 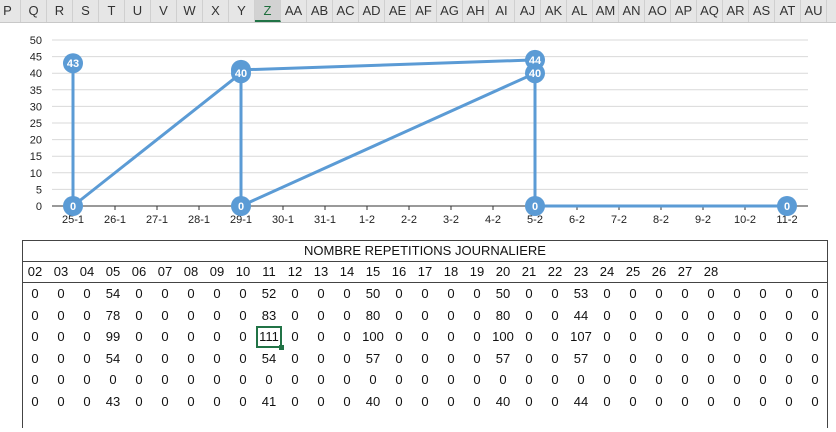 I want to click on table-header-cell: 06, so click(x=139, y=271).